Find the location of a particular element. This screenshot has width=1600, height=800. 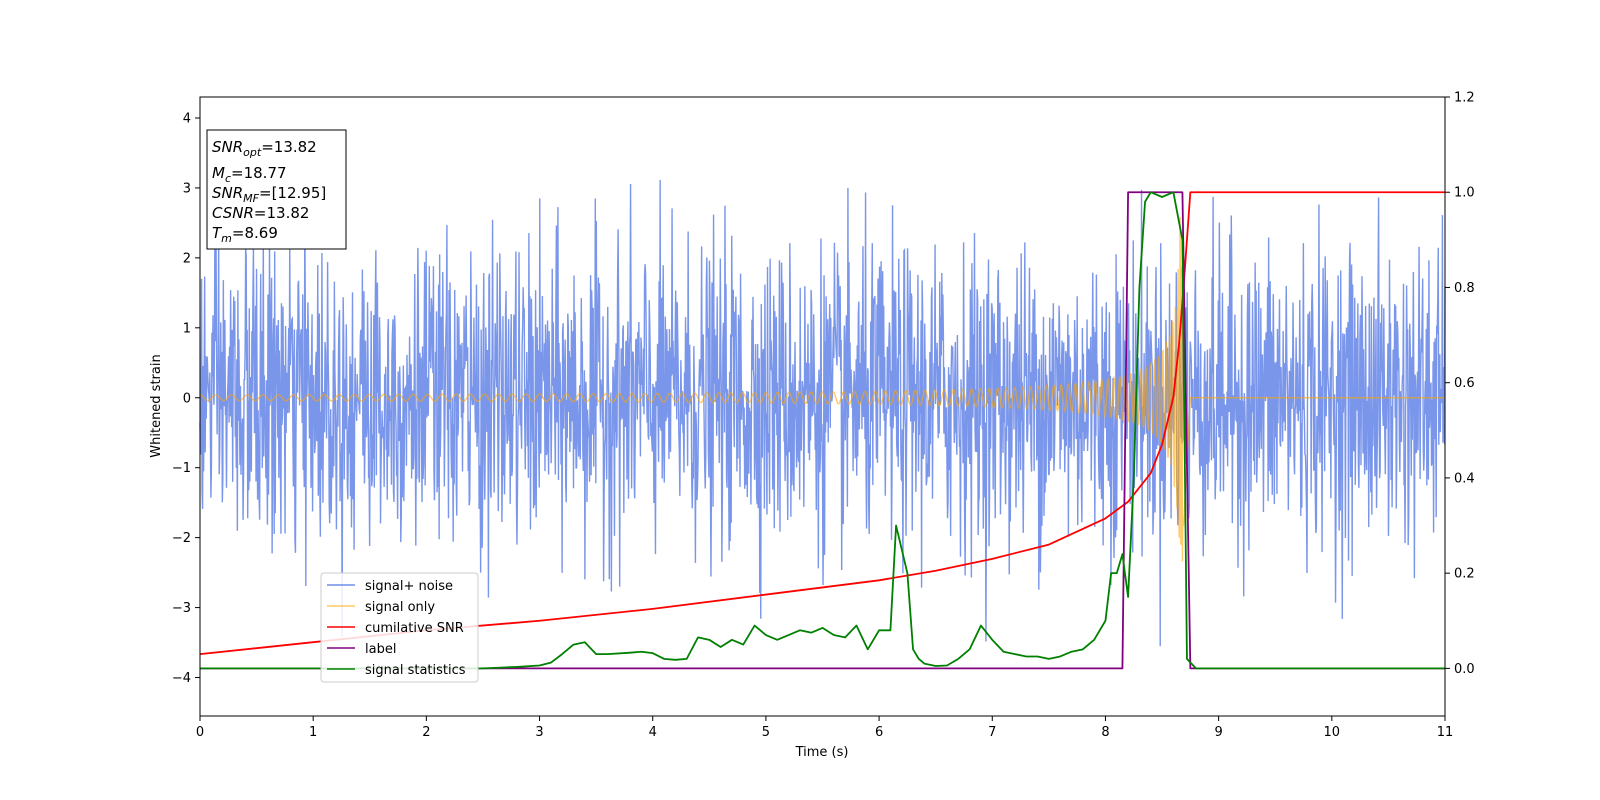

x-tick-label: 4 is located at coordinates (653, 732).